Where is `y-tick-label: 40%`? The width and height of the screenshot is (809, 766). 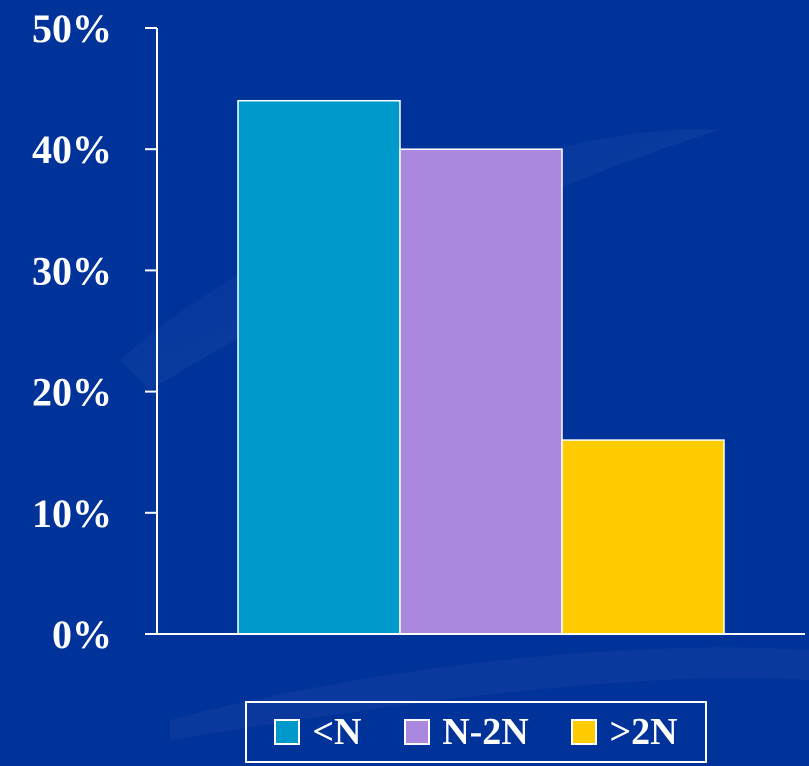
y-tick-label: 40% is located at coordinates (72, 149).